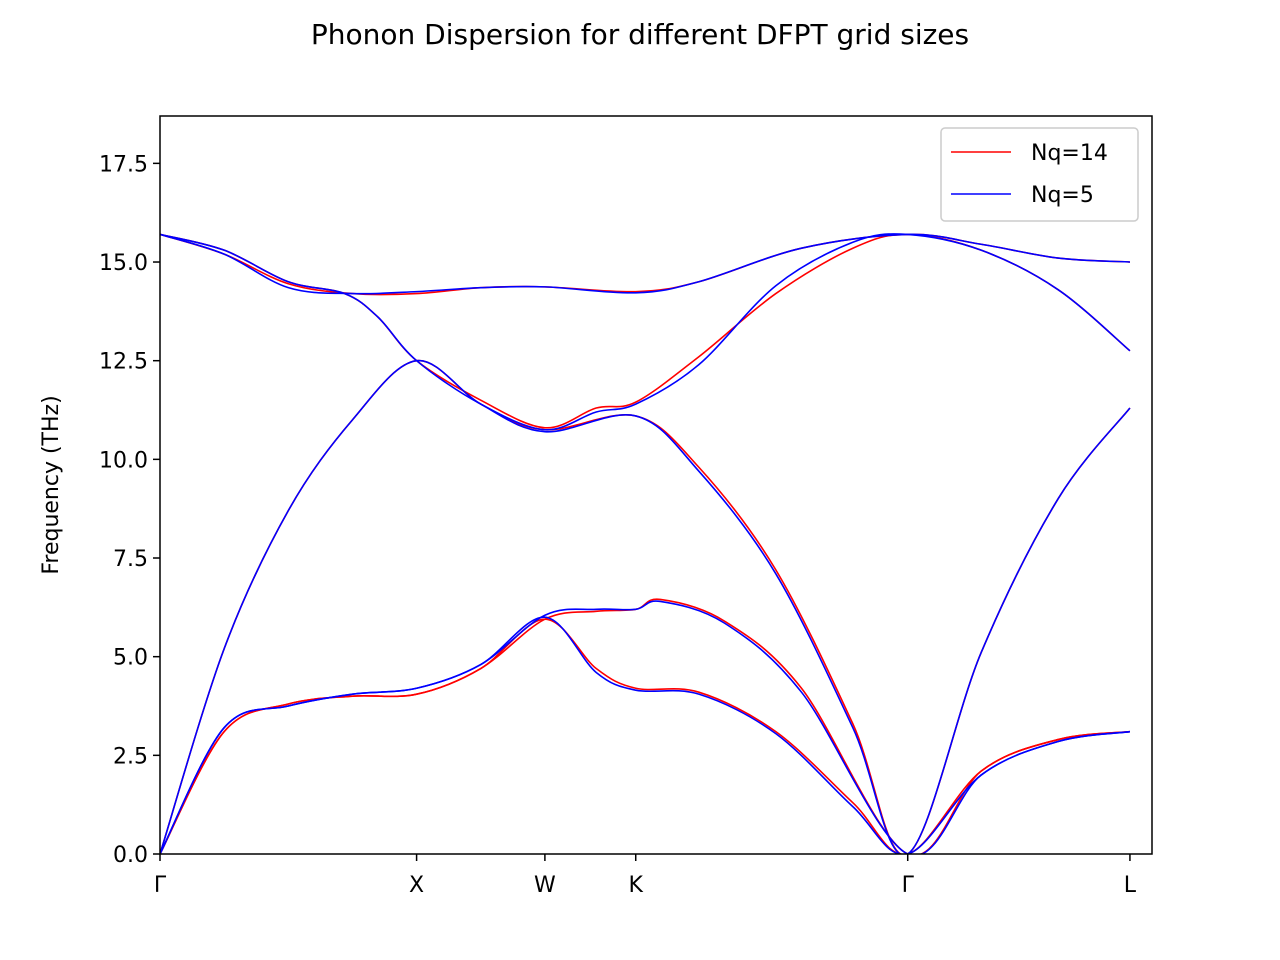  I want to click on y-tick-label: 10.0, so click(123, 460).